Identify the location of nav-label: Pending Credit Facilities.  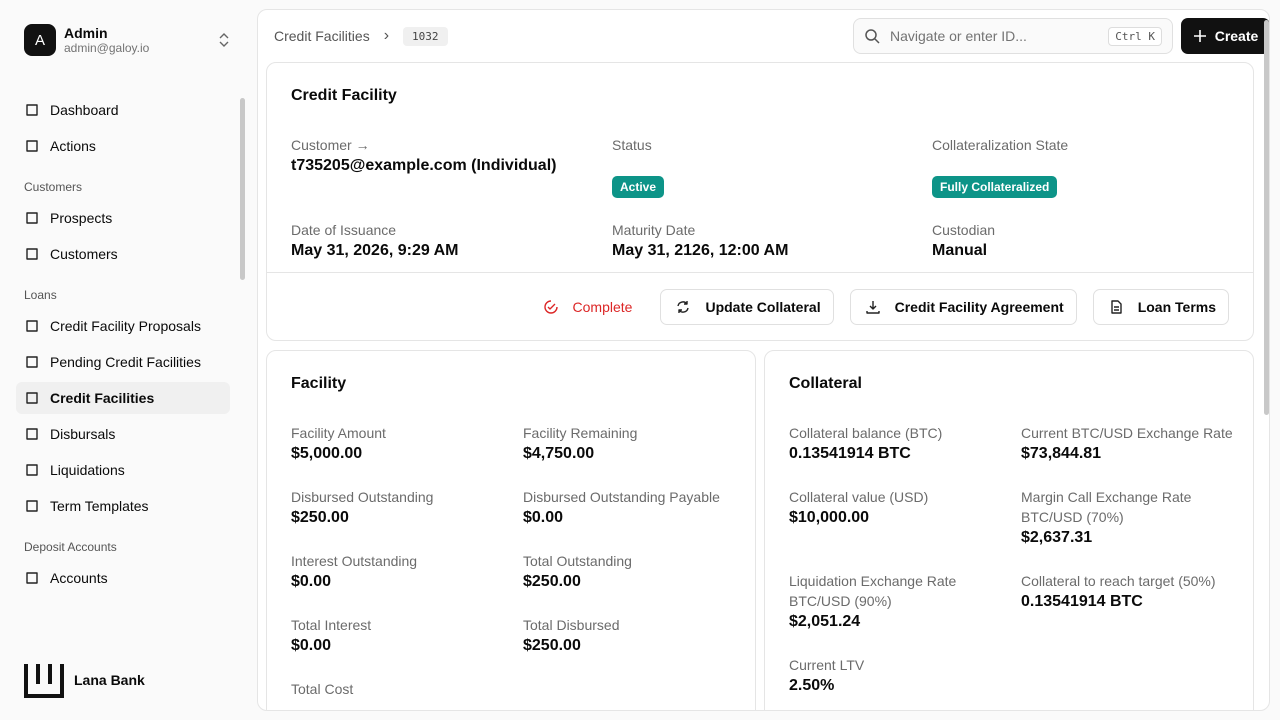
(125, 362).